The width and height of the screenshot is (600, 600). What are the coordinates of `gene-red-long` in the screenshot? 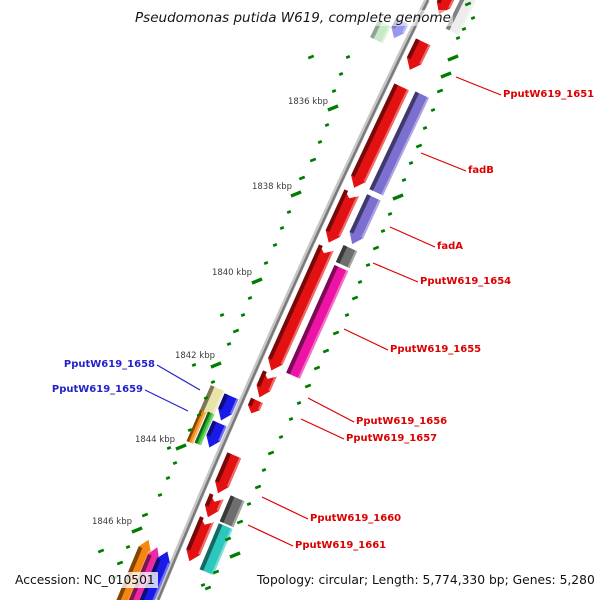 It's located at (301, 307).